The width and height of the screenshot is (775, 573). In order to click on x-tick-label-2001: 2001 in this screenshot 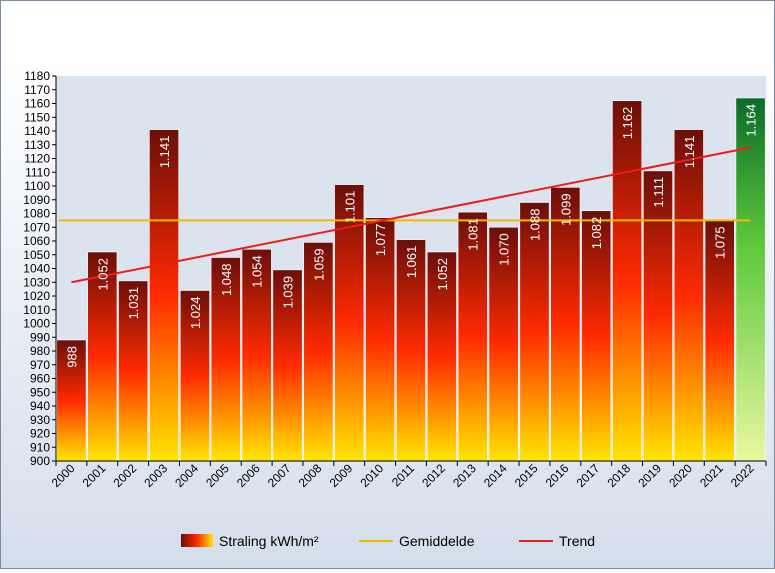, I will do `click(94, 475)`.